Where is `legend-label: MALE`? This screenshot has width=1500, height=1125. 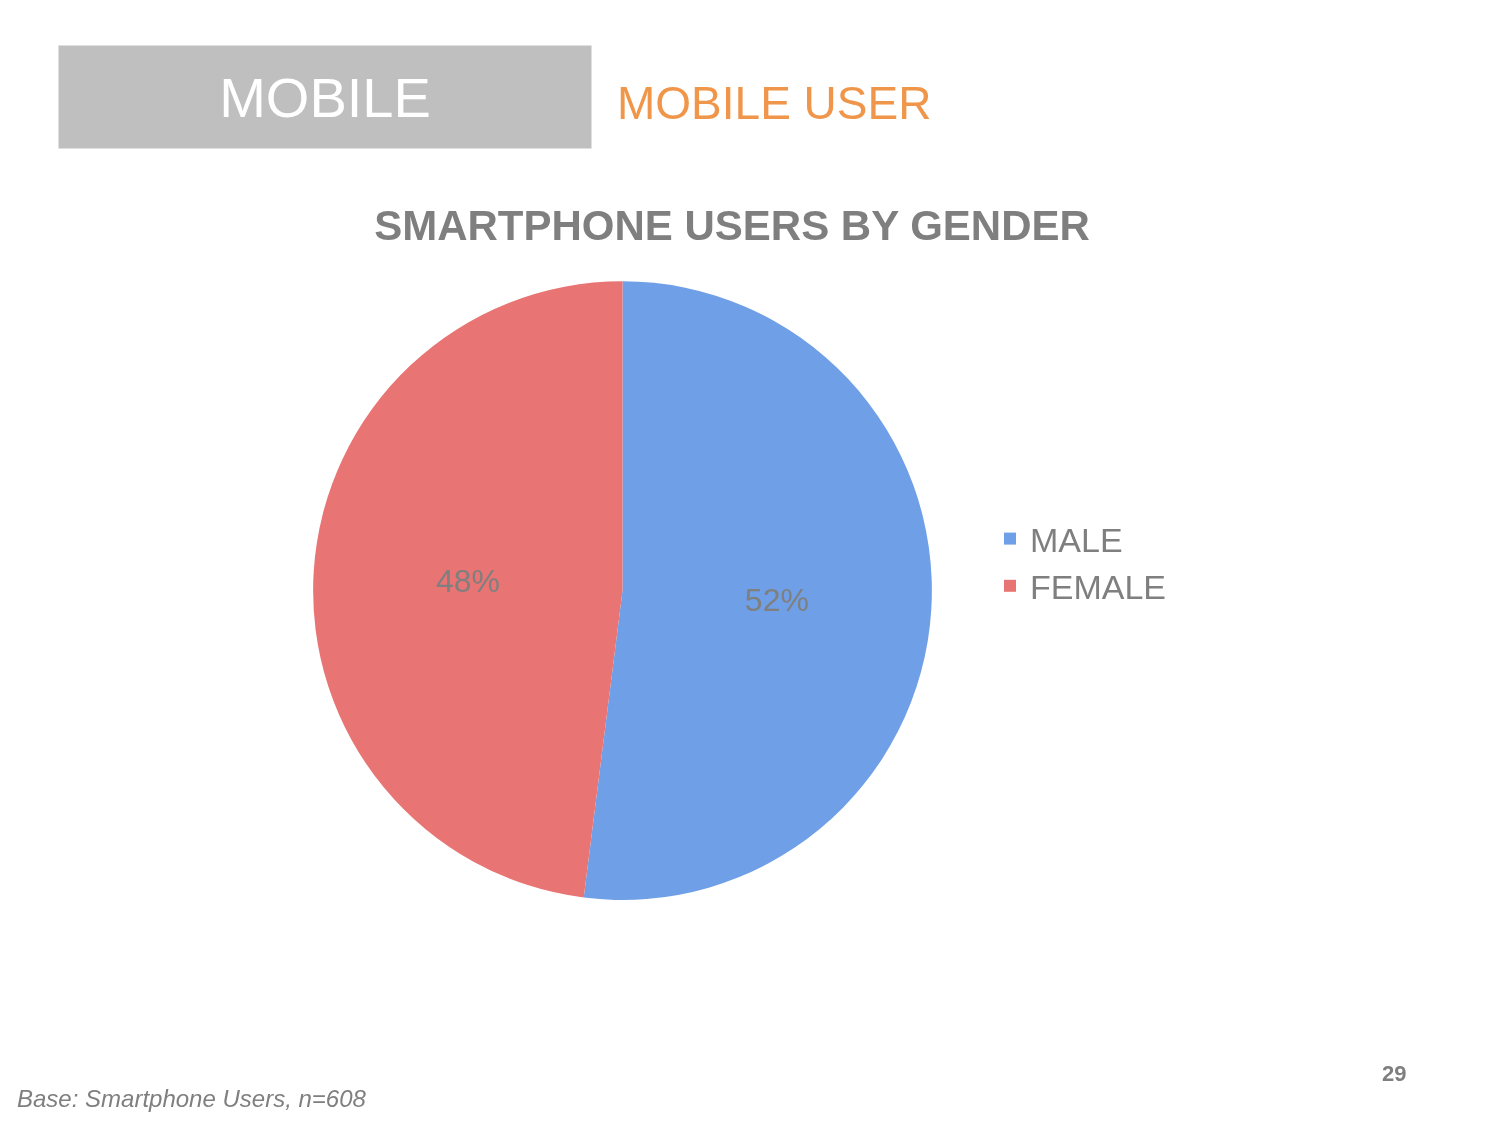 legend-label: MALE is located at coordinates (1076, 539).